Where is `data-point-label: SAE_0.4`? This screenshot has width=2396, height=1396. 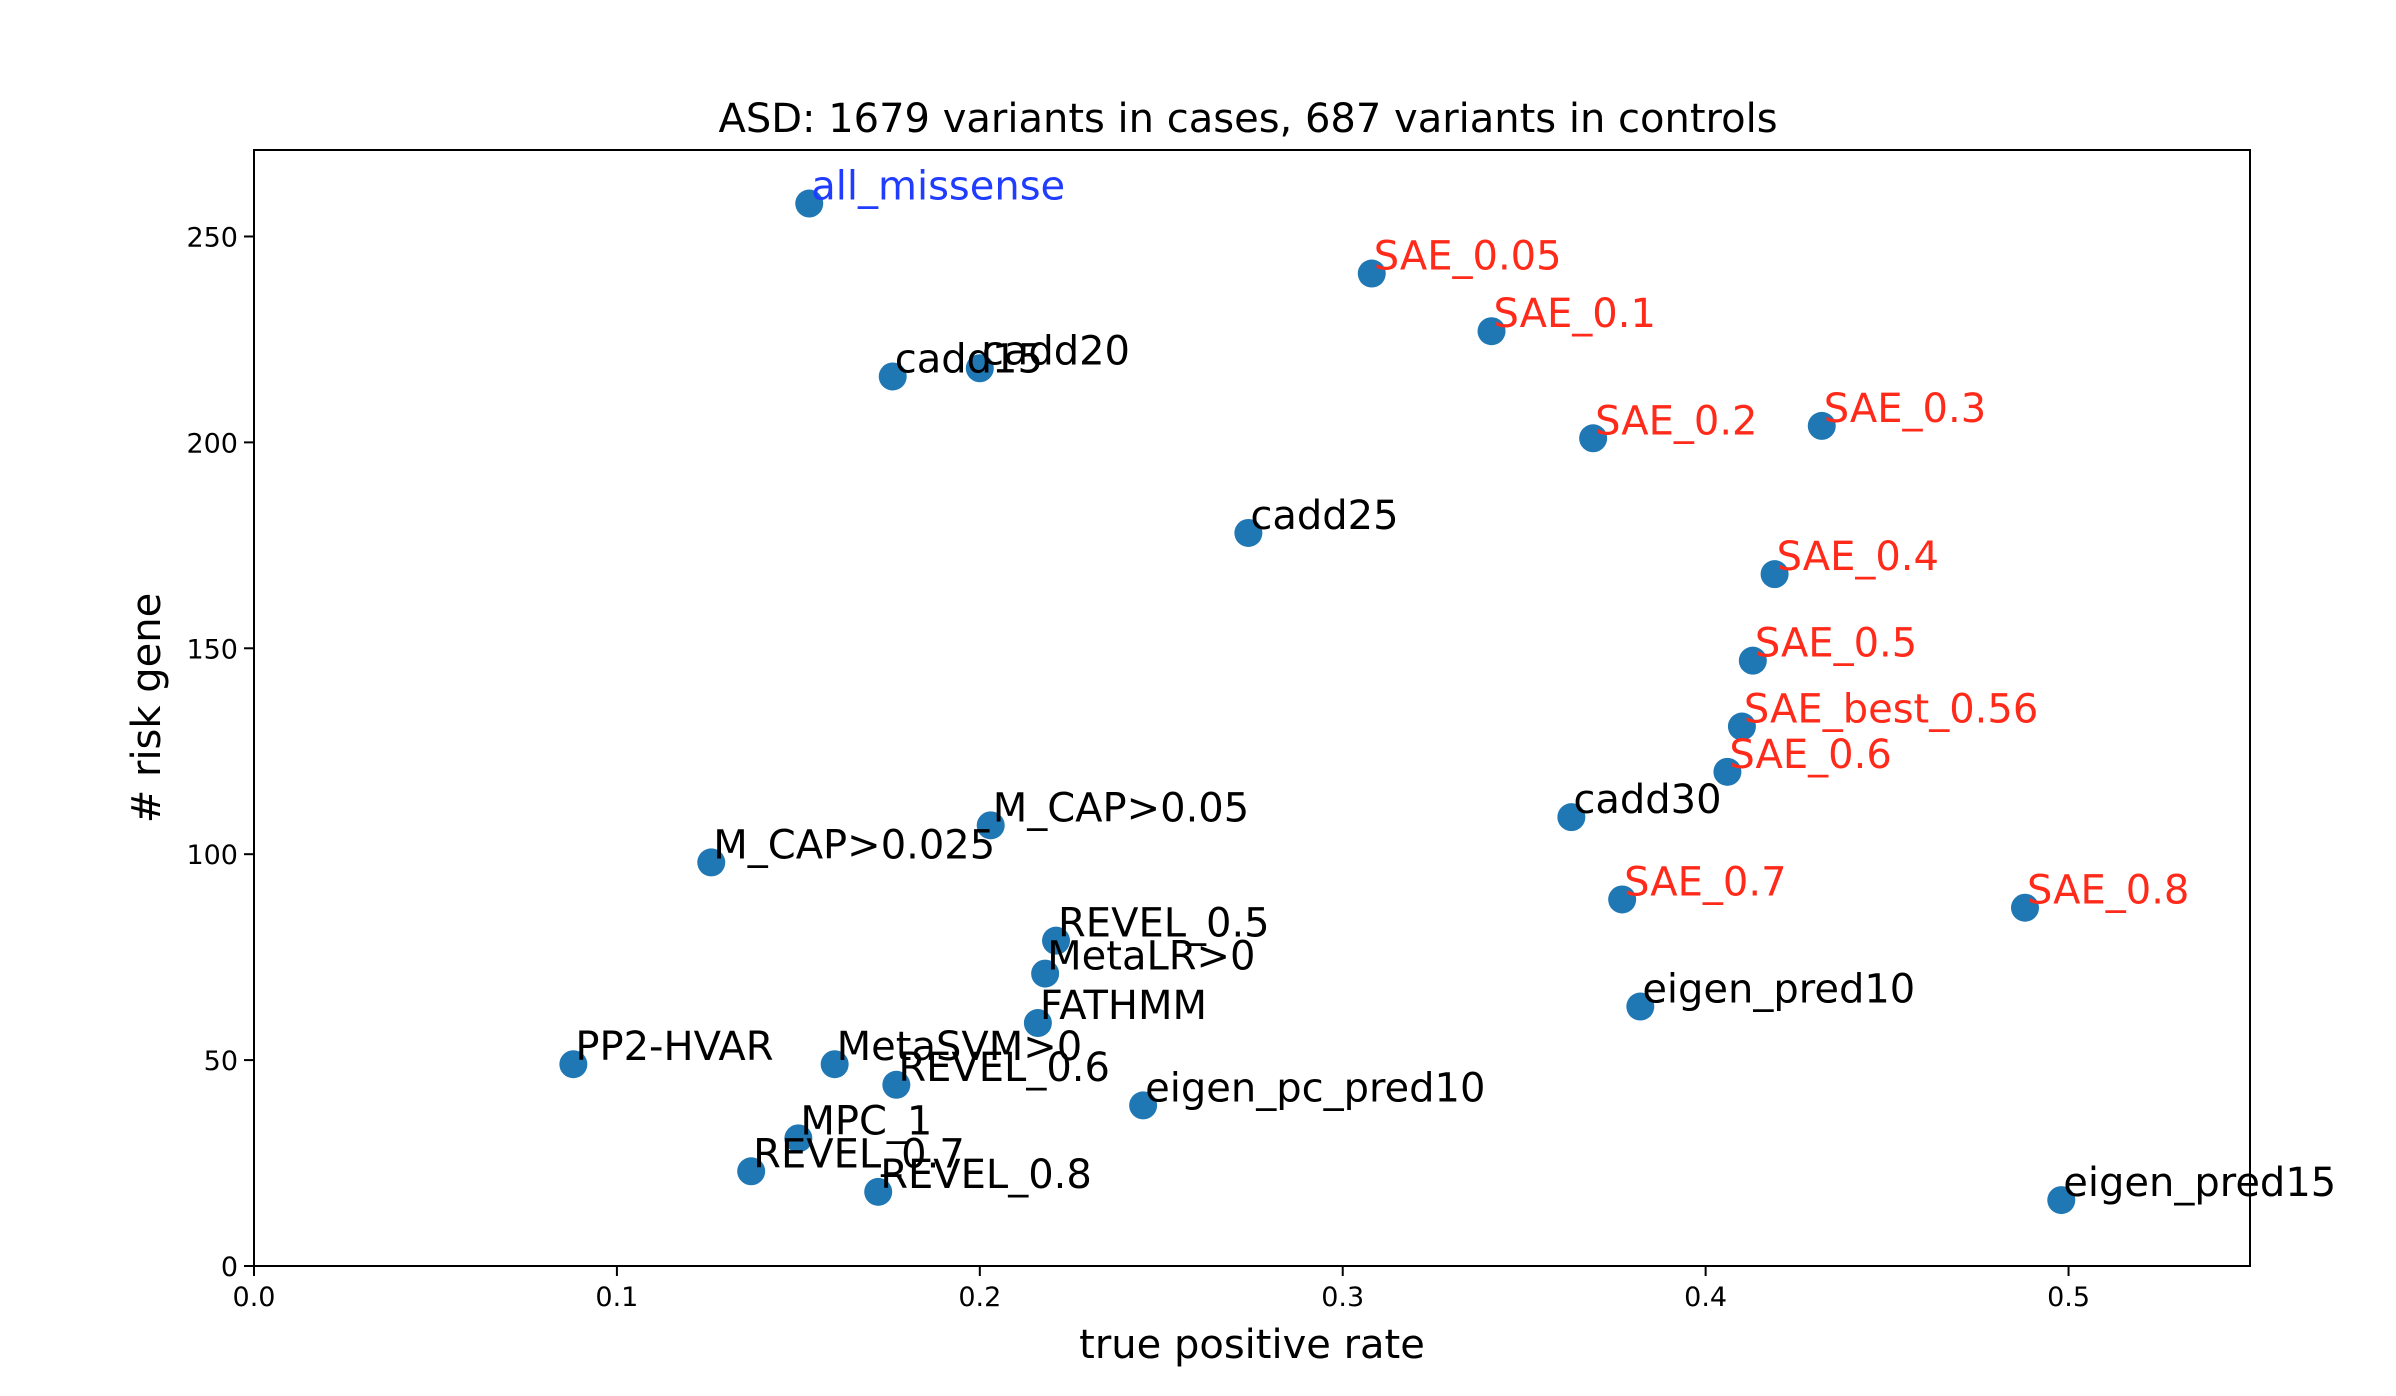 data-point-label: SAE_0.4 is located at coordinates (1858, 557).